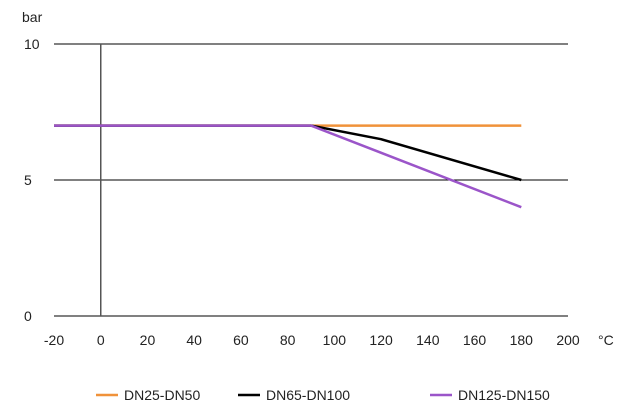 This screenshot has width=620, height=409. I want to click on x-tick-label: 140, so click(428, 340).